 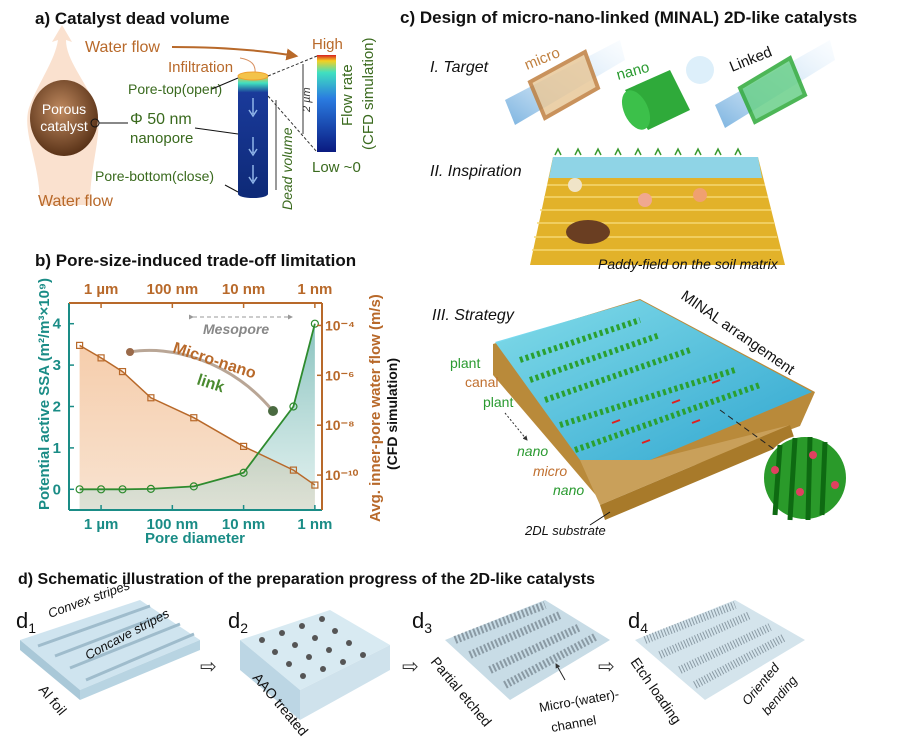 What do you see at coordinates (481, 382) in the screenshot?
I see `strategy-label-canal: canal` at bounding box center [481, 382].